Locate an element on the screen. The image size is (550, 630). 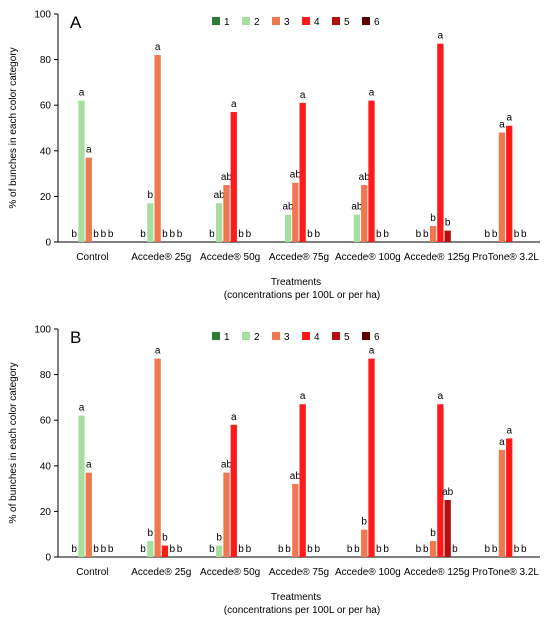
x-category-label: Accede® 100g is located at coordinates (368, 572).